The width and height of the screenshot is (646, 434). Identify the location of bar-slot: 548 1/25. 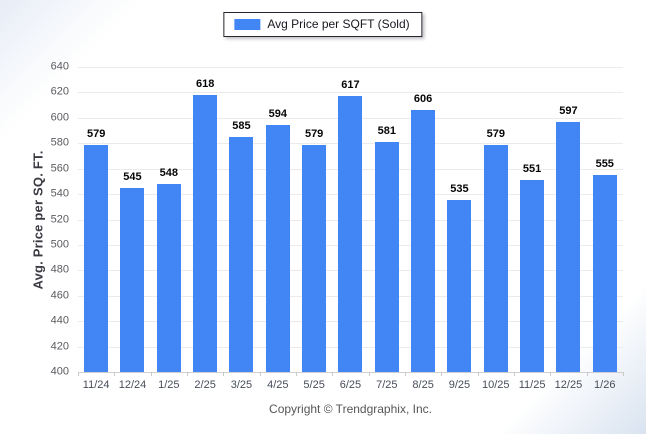
(169, 229).